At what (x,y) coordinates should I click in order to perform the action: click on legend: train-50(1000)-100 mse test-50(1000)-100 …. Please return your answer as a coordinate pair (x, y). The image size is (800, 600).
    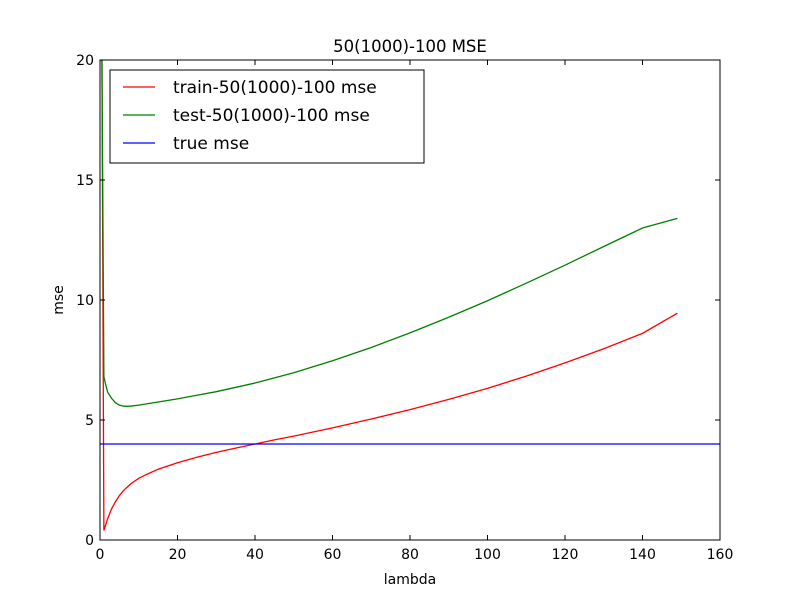
    Looking at the image, I should click on (267, 116).